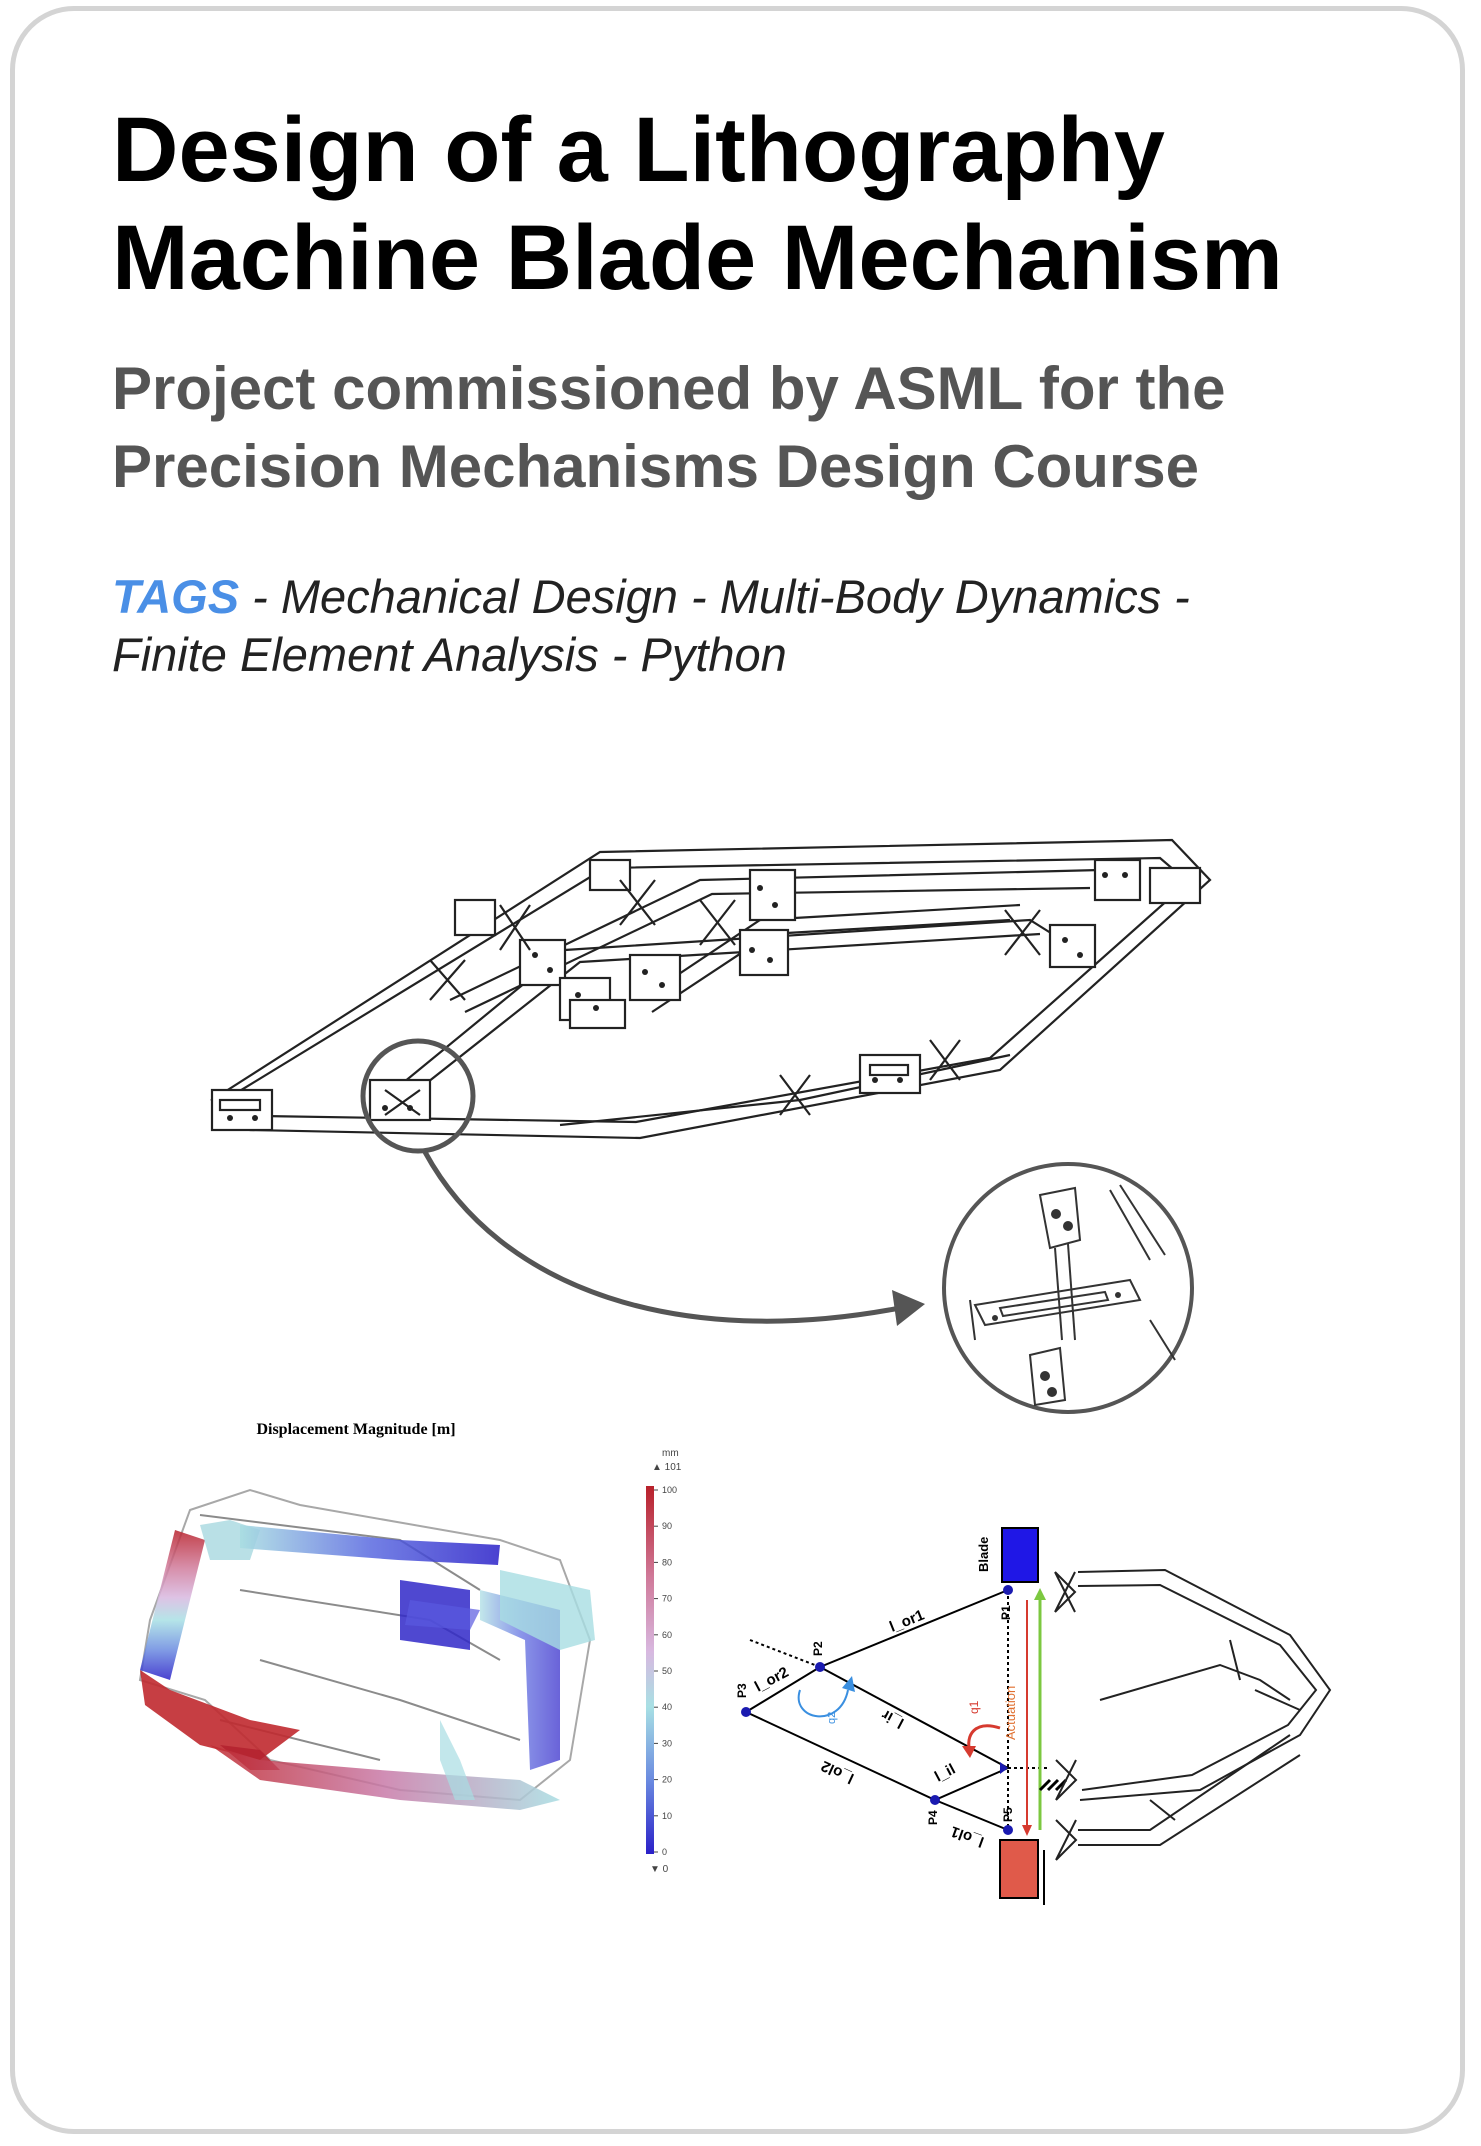 Image resolution: width=1481 pixels, height=2146 pixels. I want to click on arrow-icon, so click(661, 1237).